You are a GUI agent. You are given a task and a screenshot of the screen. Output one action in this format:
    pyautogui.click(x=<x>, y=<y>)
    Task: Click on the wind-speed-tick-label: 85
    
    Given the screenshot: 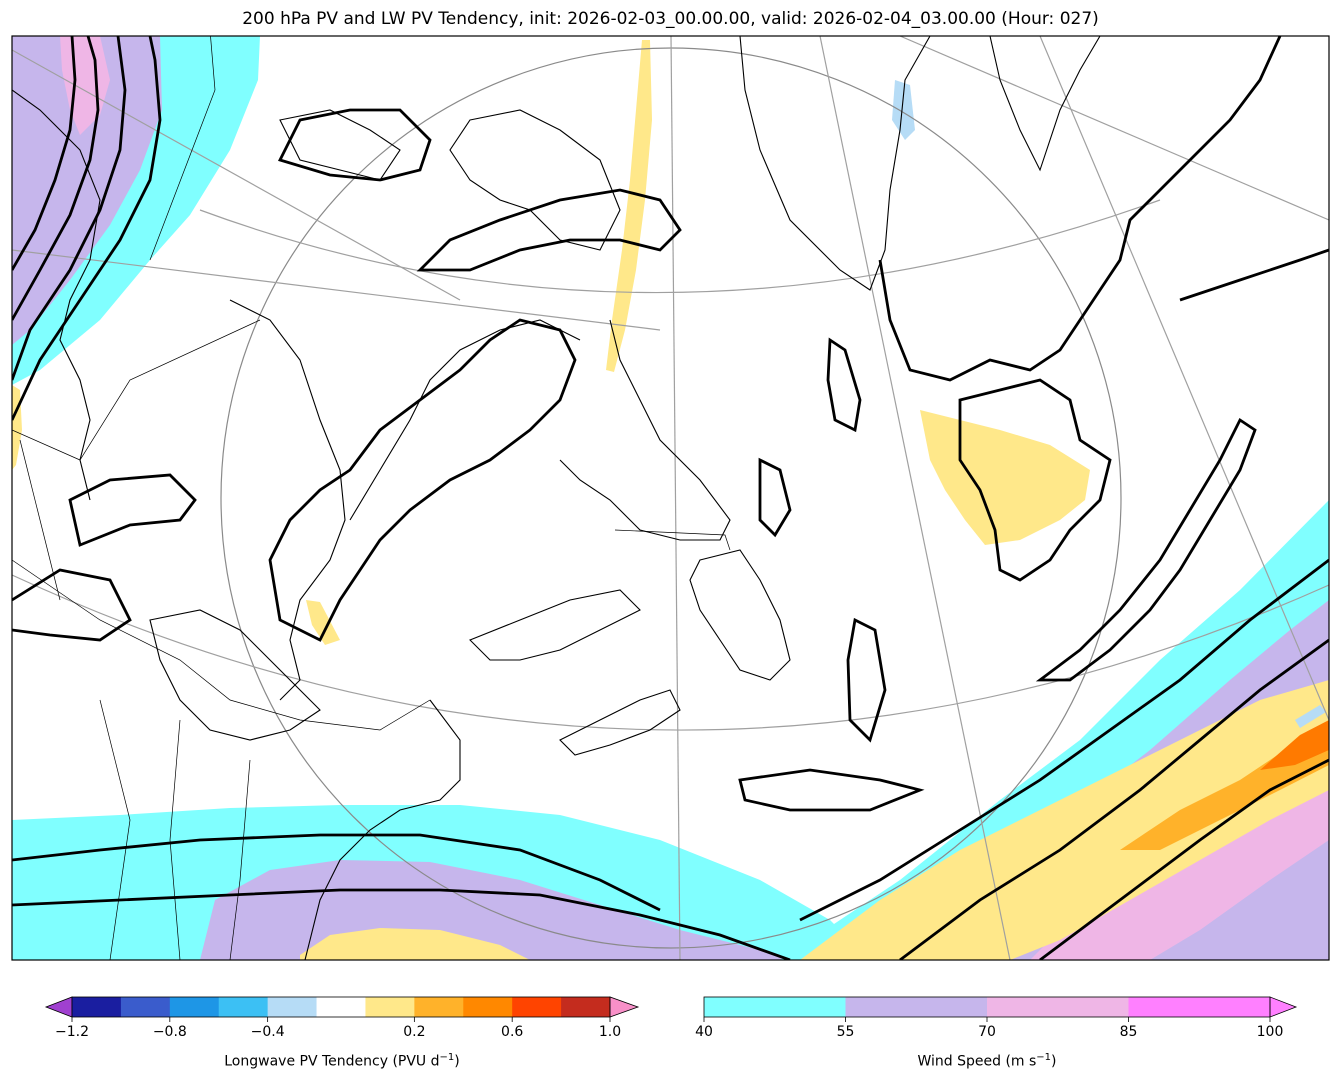 What is the action you would take?
    pyautogui.click(x=1128, y=1032)
    